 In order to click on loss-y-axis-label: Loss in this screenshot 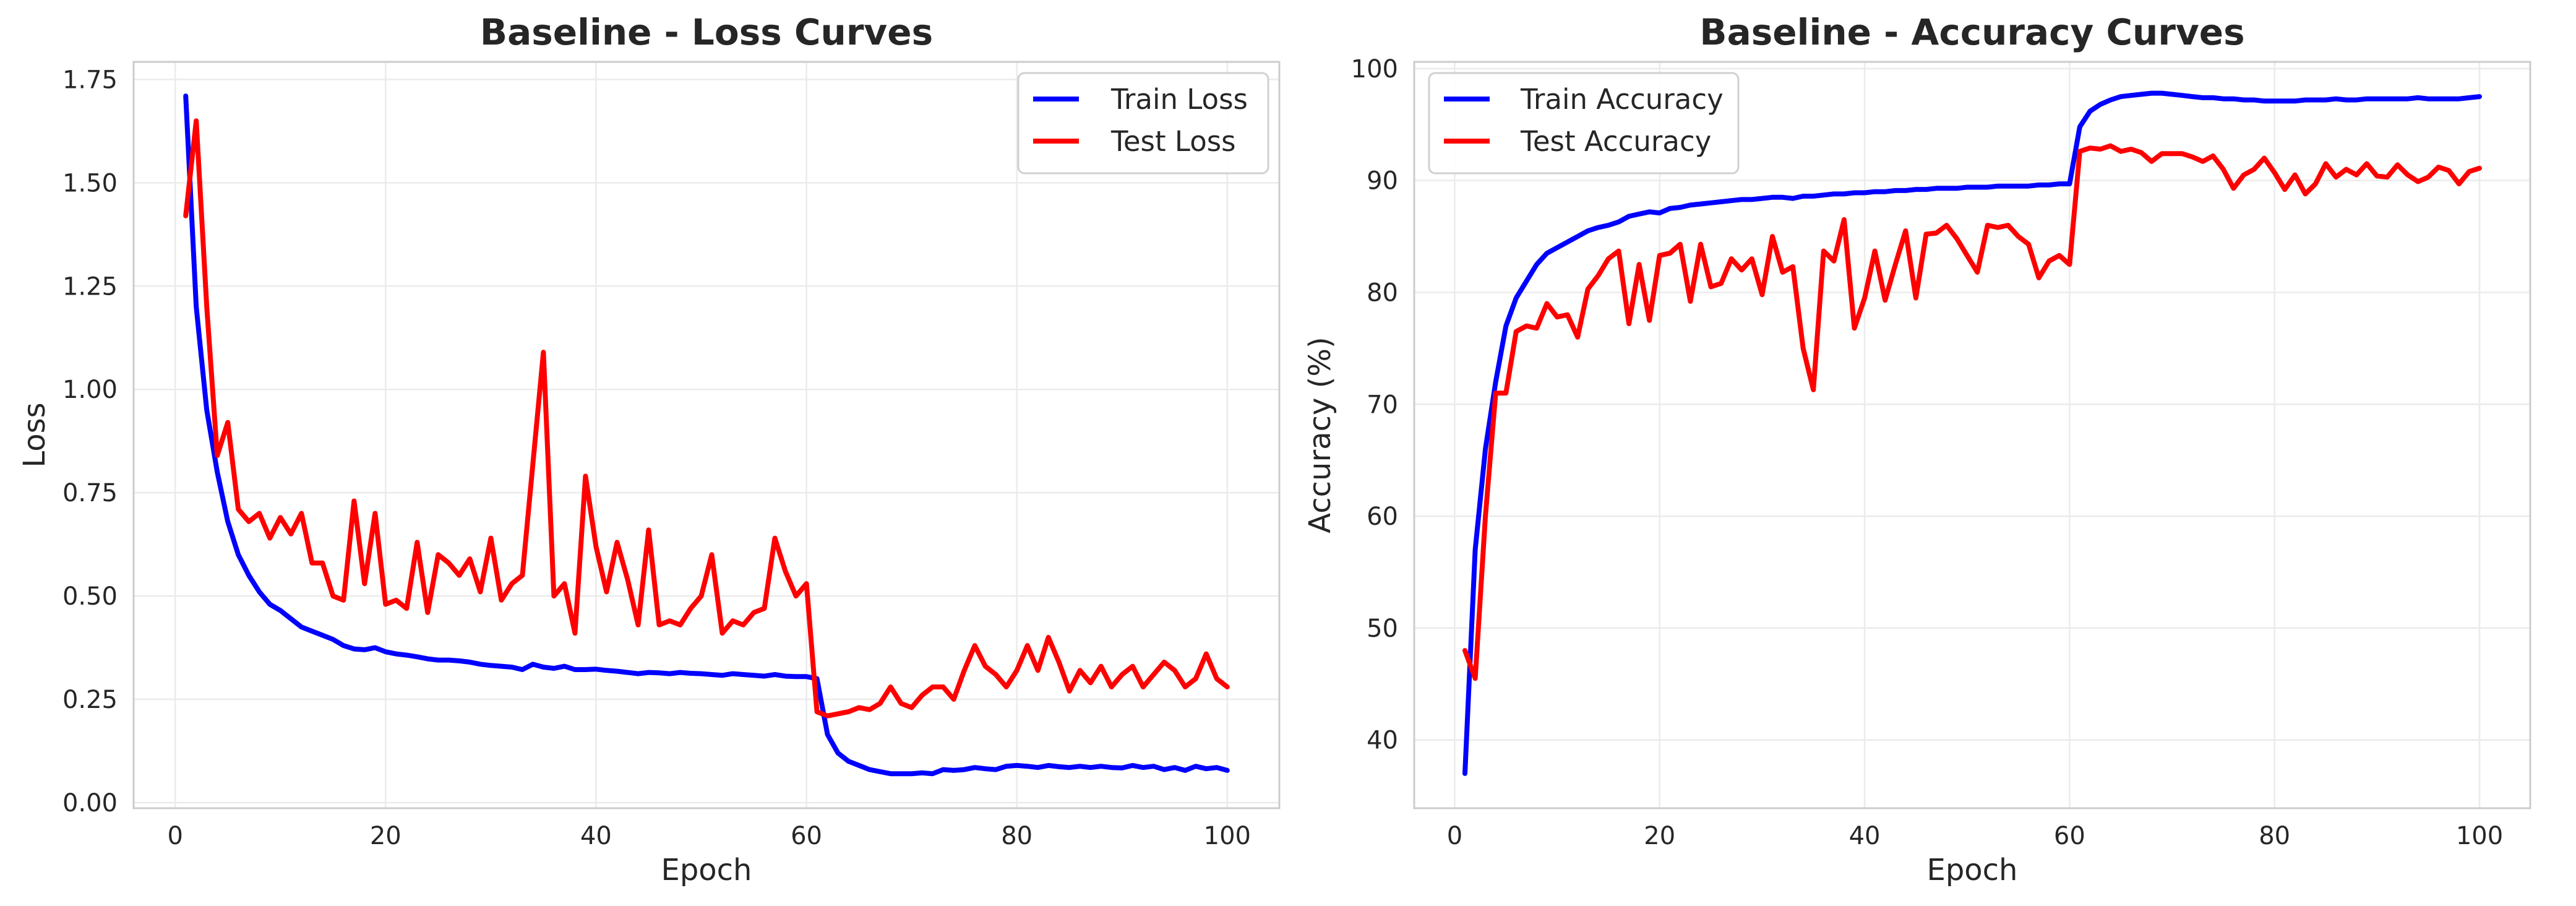, I will do `click(34, 434)`.